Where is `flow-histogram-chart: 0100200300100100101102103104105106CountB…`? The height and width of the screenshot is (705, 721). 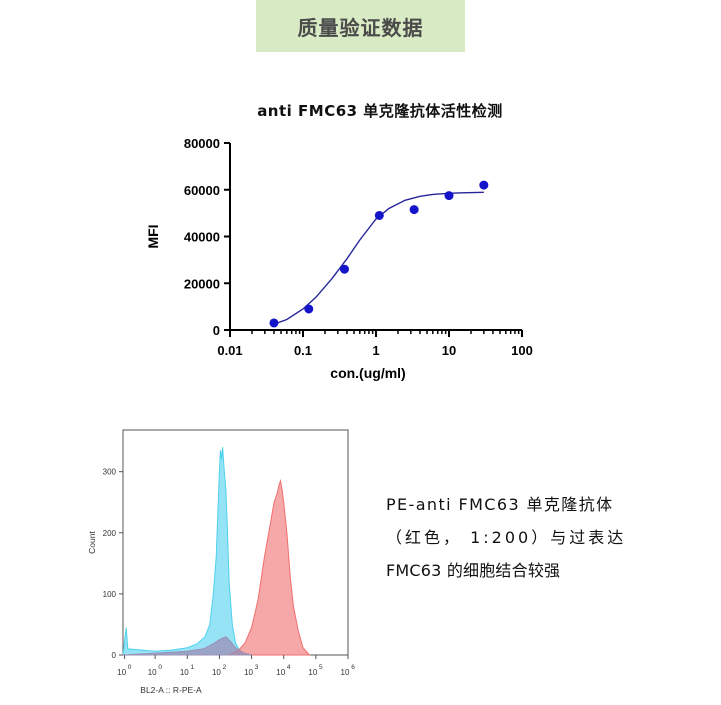 flow-histogram-chart: 0100200300100100101102103104105106CountB… is located at coordinates (221, 562).